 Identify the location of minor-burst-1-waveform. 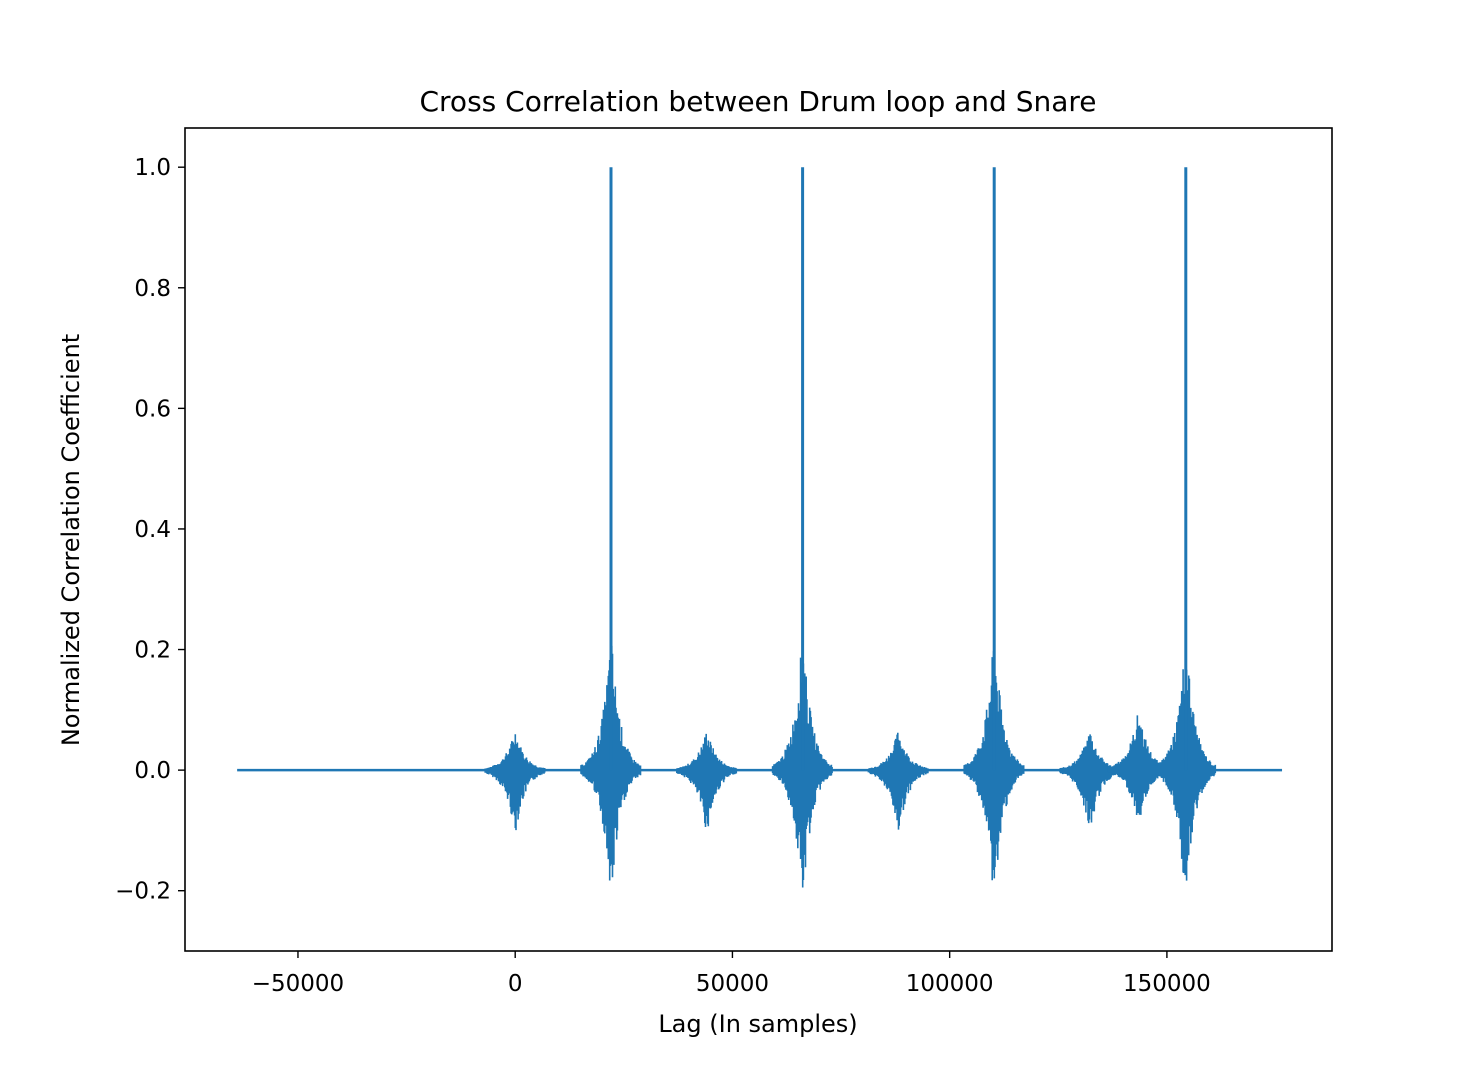
(707, 780).